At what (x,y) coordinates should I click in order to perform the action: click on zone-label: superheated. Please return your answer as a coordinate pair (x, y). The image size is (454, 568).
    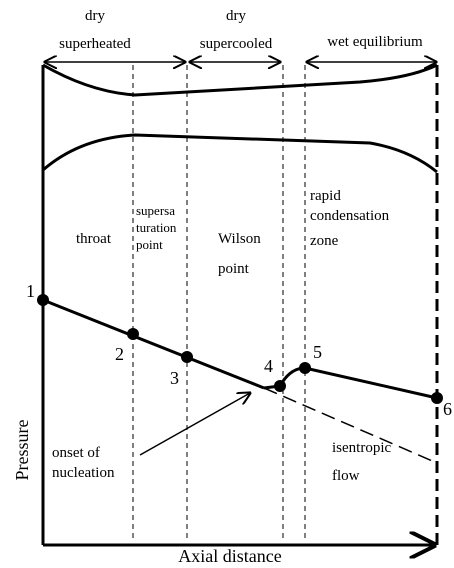
    Looking at the image, I should click on (95, 44).